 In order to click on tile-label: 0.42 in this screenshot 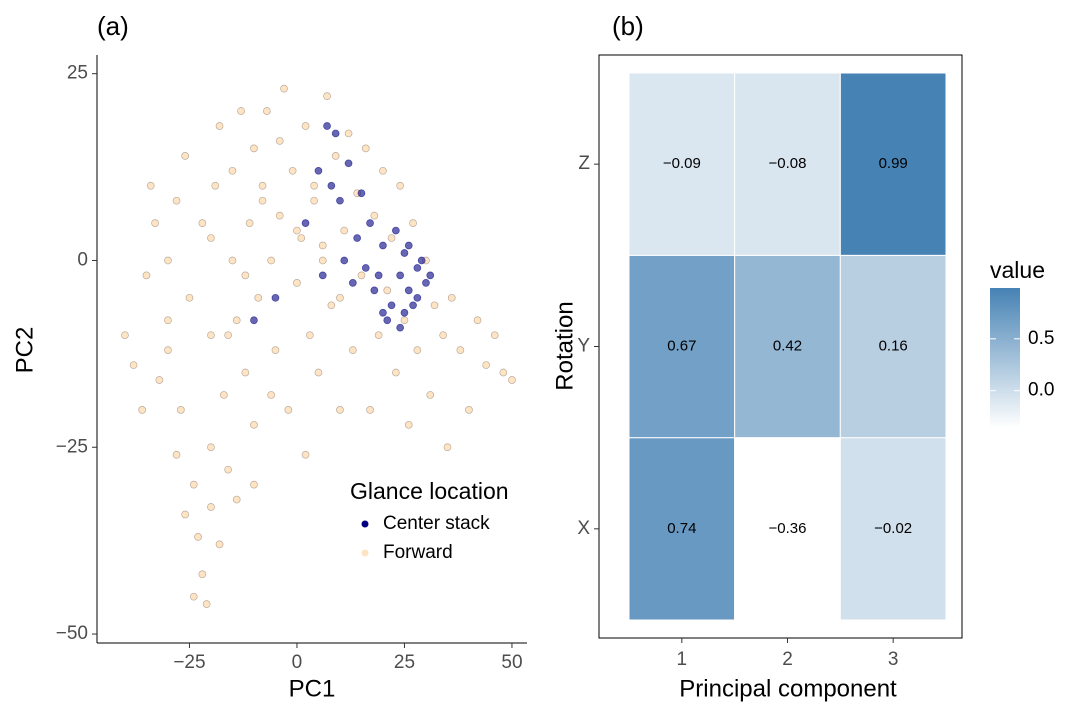, I will do `click(787, 345)`.